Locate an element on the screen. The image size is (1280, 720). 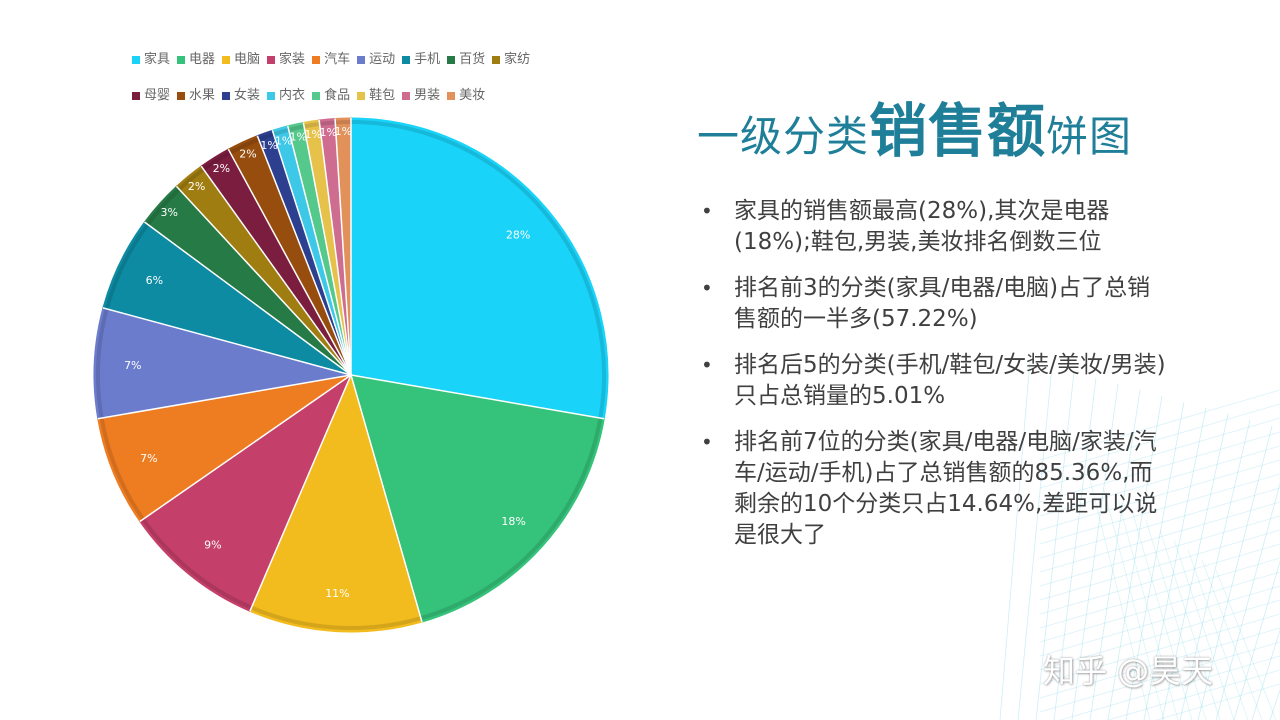
legend-item: 女装 is located at coordinates (241, 96).